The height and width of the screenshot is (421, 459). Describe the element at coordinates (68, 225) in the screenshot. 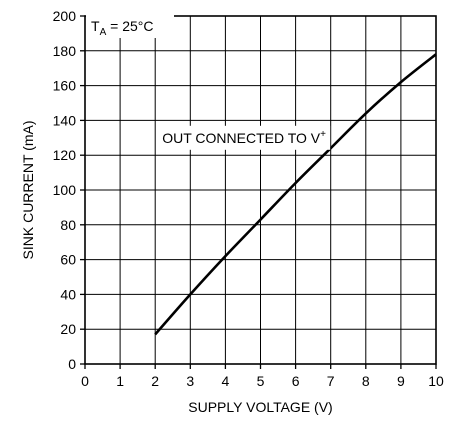

I see `y-tick-label: 80` at that location.